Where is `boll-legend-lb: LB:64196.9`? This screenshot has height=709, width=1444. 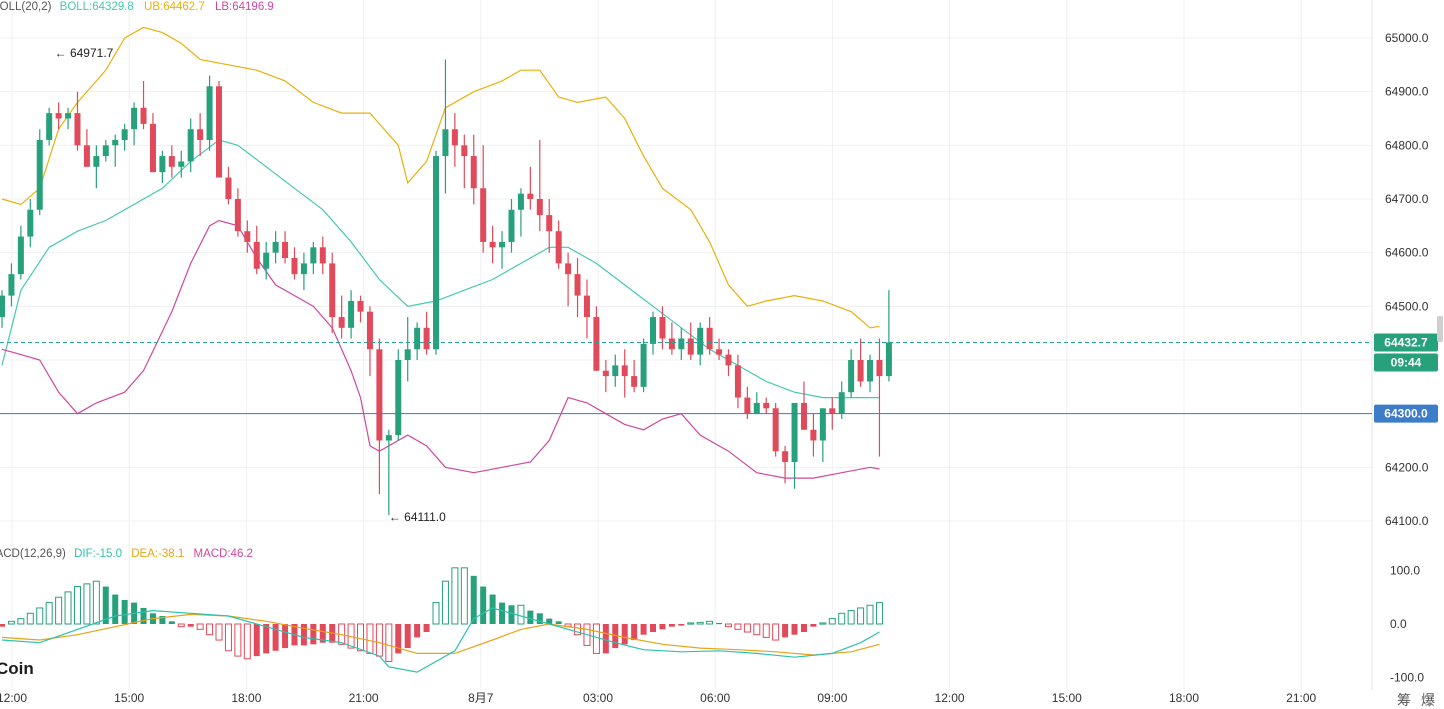
boll-legend-lb: LB:64196.9 is located at coordinates (244, 7).